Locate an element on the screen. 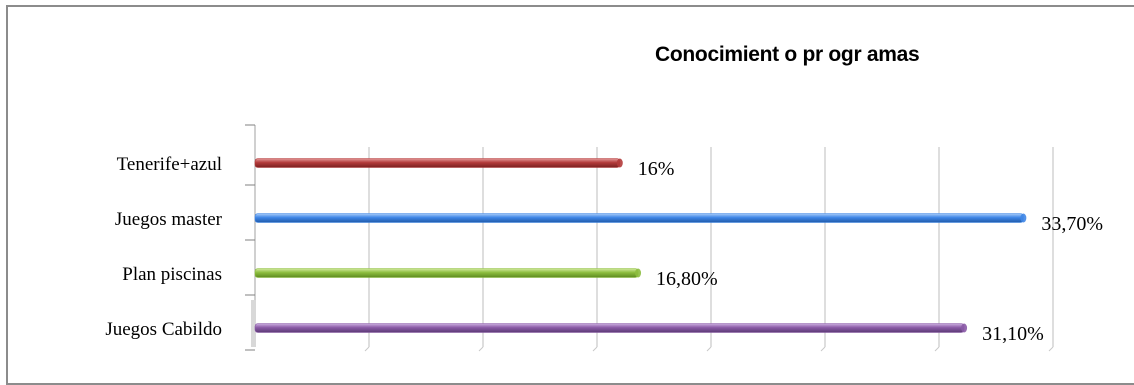 The width and height of the screenshot is (1134, 385). category-label: Juegos master is located at coordinates (169, 219).